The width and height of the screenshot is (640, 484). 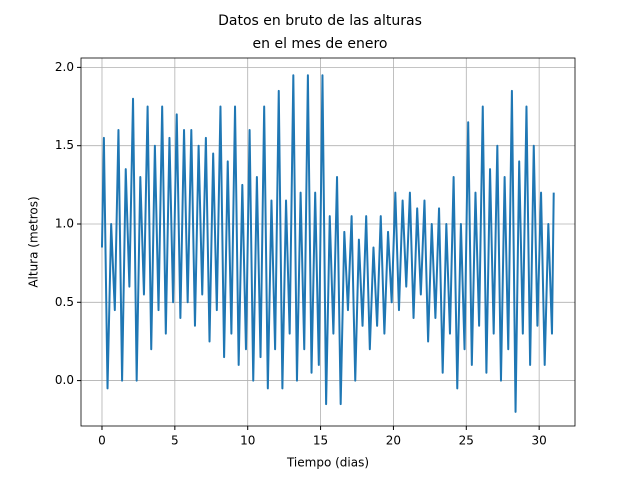 I want to click on x-tick-label: 0, so click(x=102, y=441).